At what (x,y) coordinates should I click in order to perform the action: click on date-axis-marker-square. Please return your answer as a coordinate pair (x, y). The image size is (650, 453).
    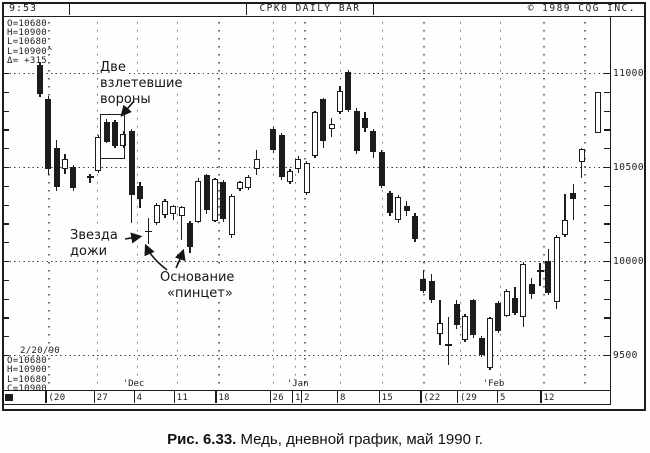
    Looking at the image, I should click on (9, 397).